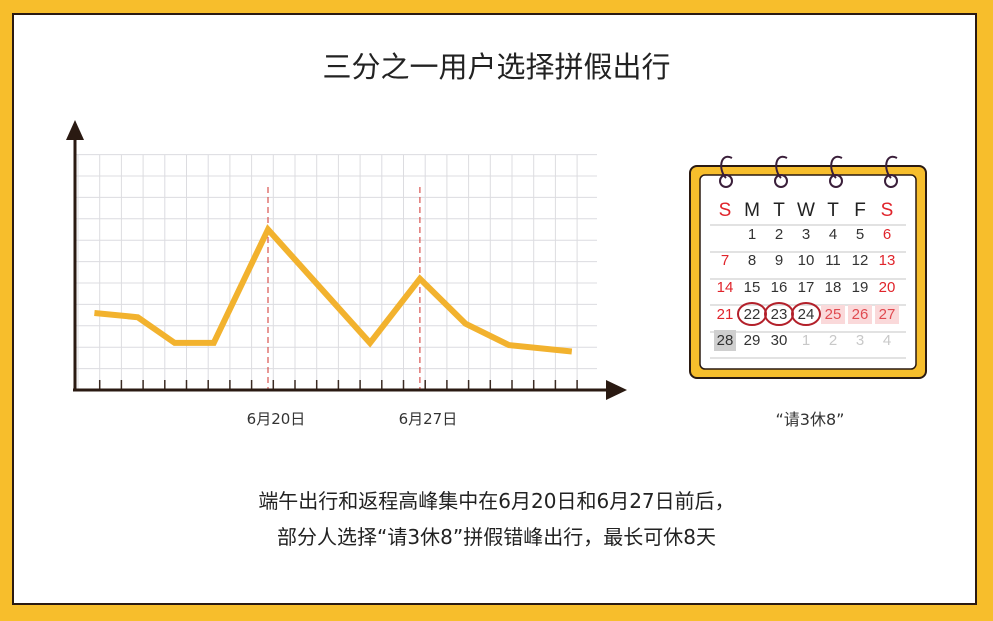 The width and height of the screenshot is (993, 621). Describe the element at coordinates (725, 260) in the screenshot. I see `calendar-day: 7` at that location.